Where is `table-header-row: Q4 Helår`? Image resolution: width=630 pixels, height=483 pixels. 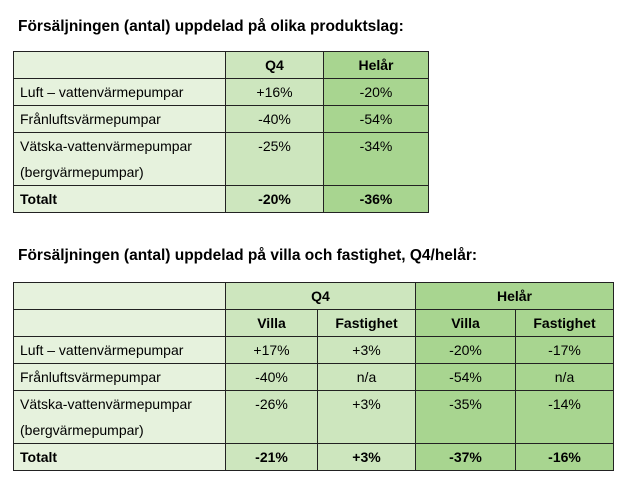
table-header-row: Q4 Helår is located at coordinates (221, 65).